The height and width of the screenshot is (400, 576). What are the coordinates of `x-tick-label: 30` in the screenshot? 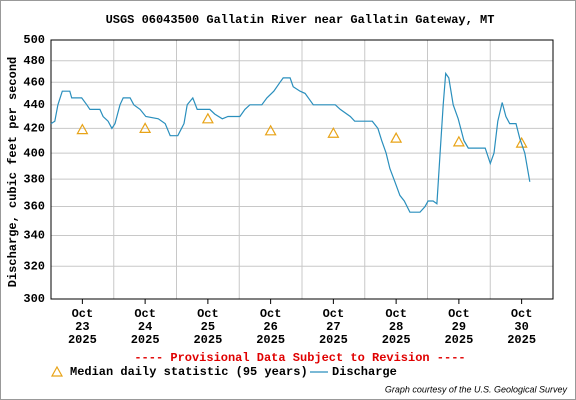 It's located at (521, 327).